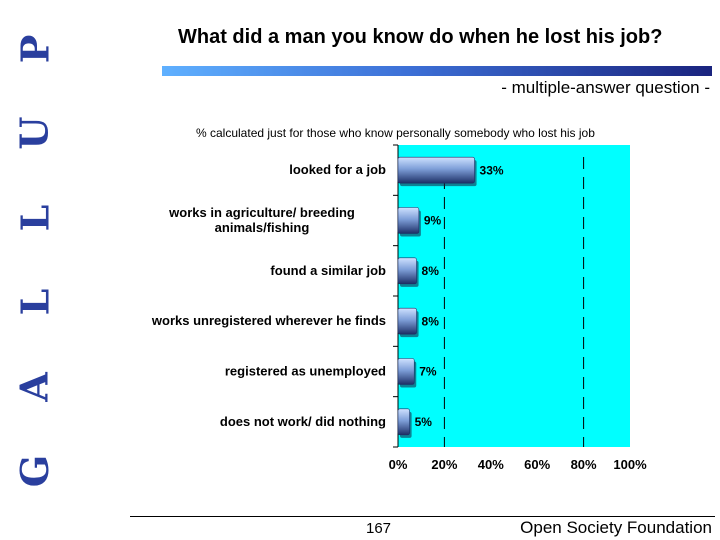 The image size is (720, 540). Describe the element at coordinates (398, 464) in the screenshot. I see `x-tick-label: 0%` at that location.